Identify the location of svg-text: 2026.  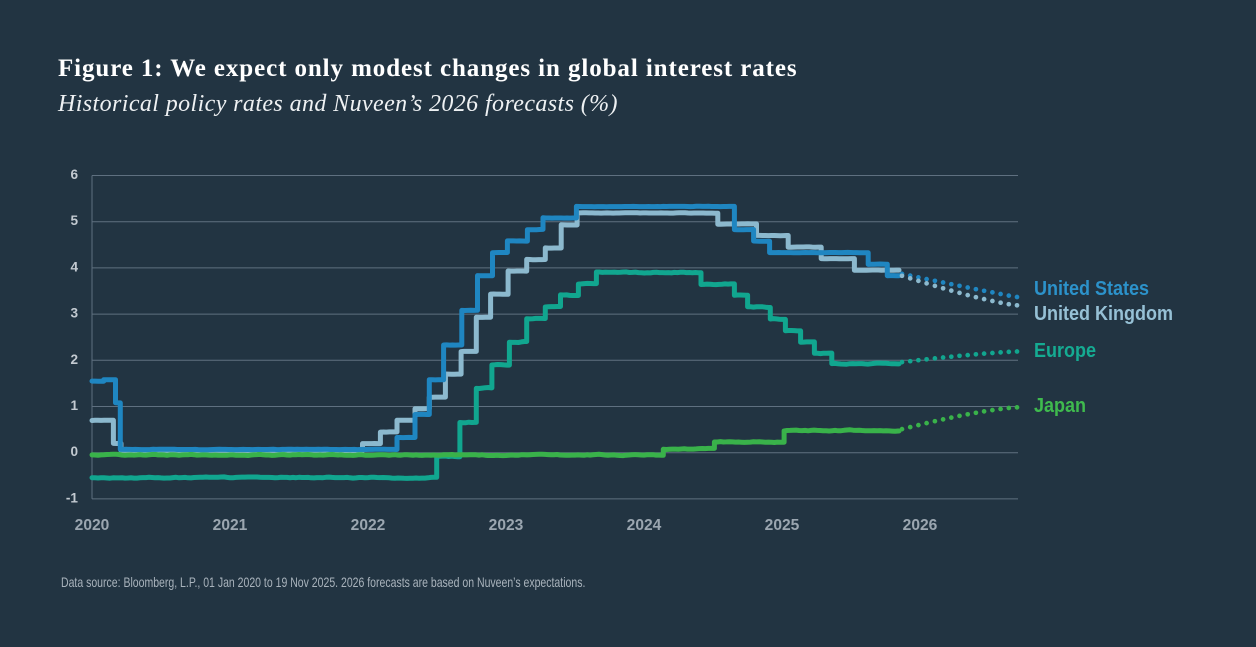
(920, 525).